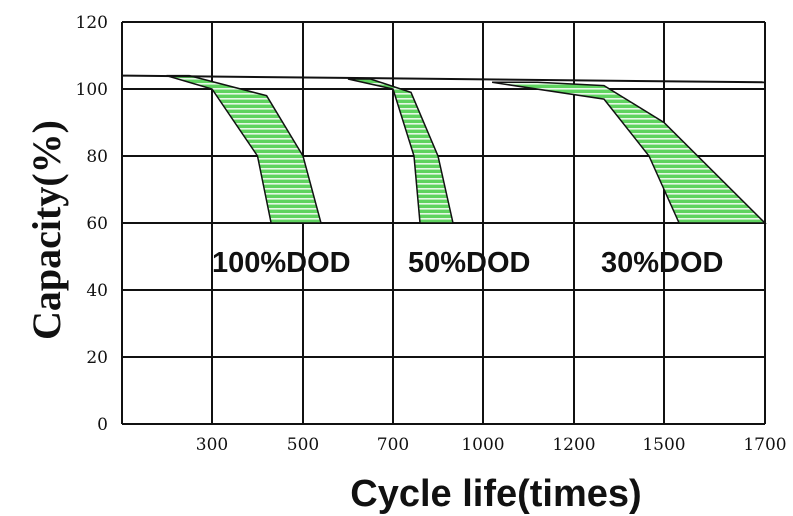 Image resolution: width=793 pixels, height=516 pixels. I want to click on x-tick-label: 1200, so click(573, 445).